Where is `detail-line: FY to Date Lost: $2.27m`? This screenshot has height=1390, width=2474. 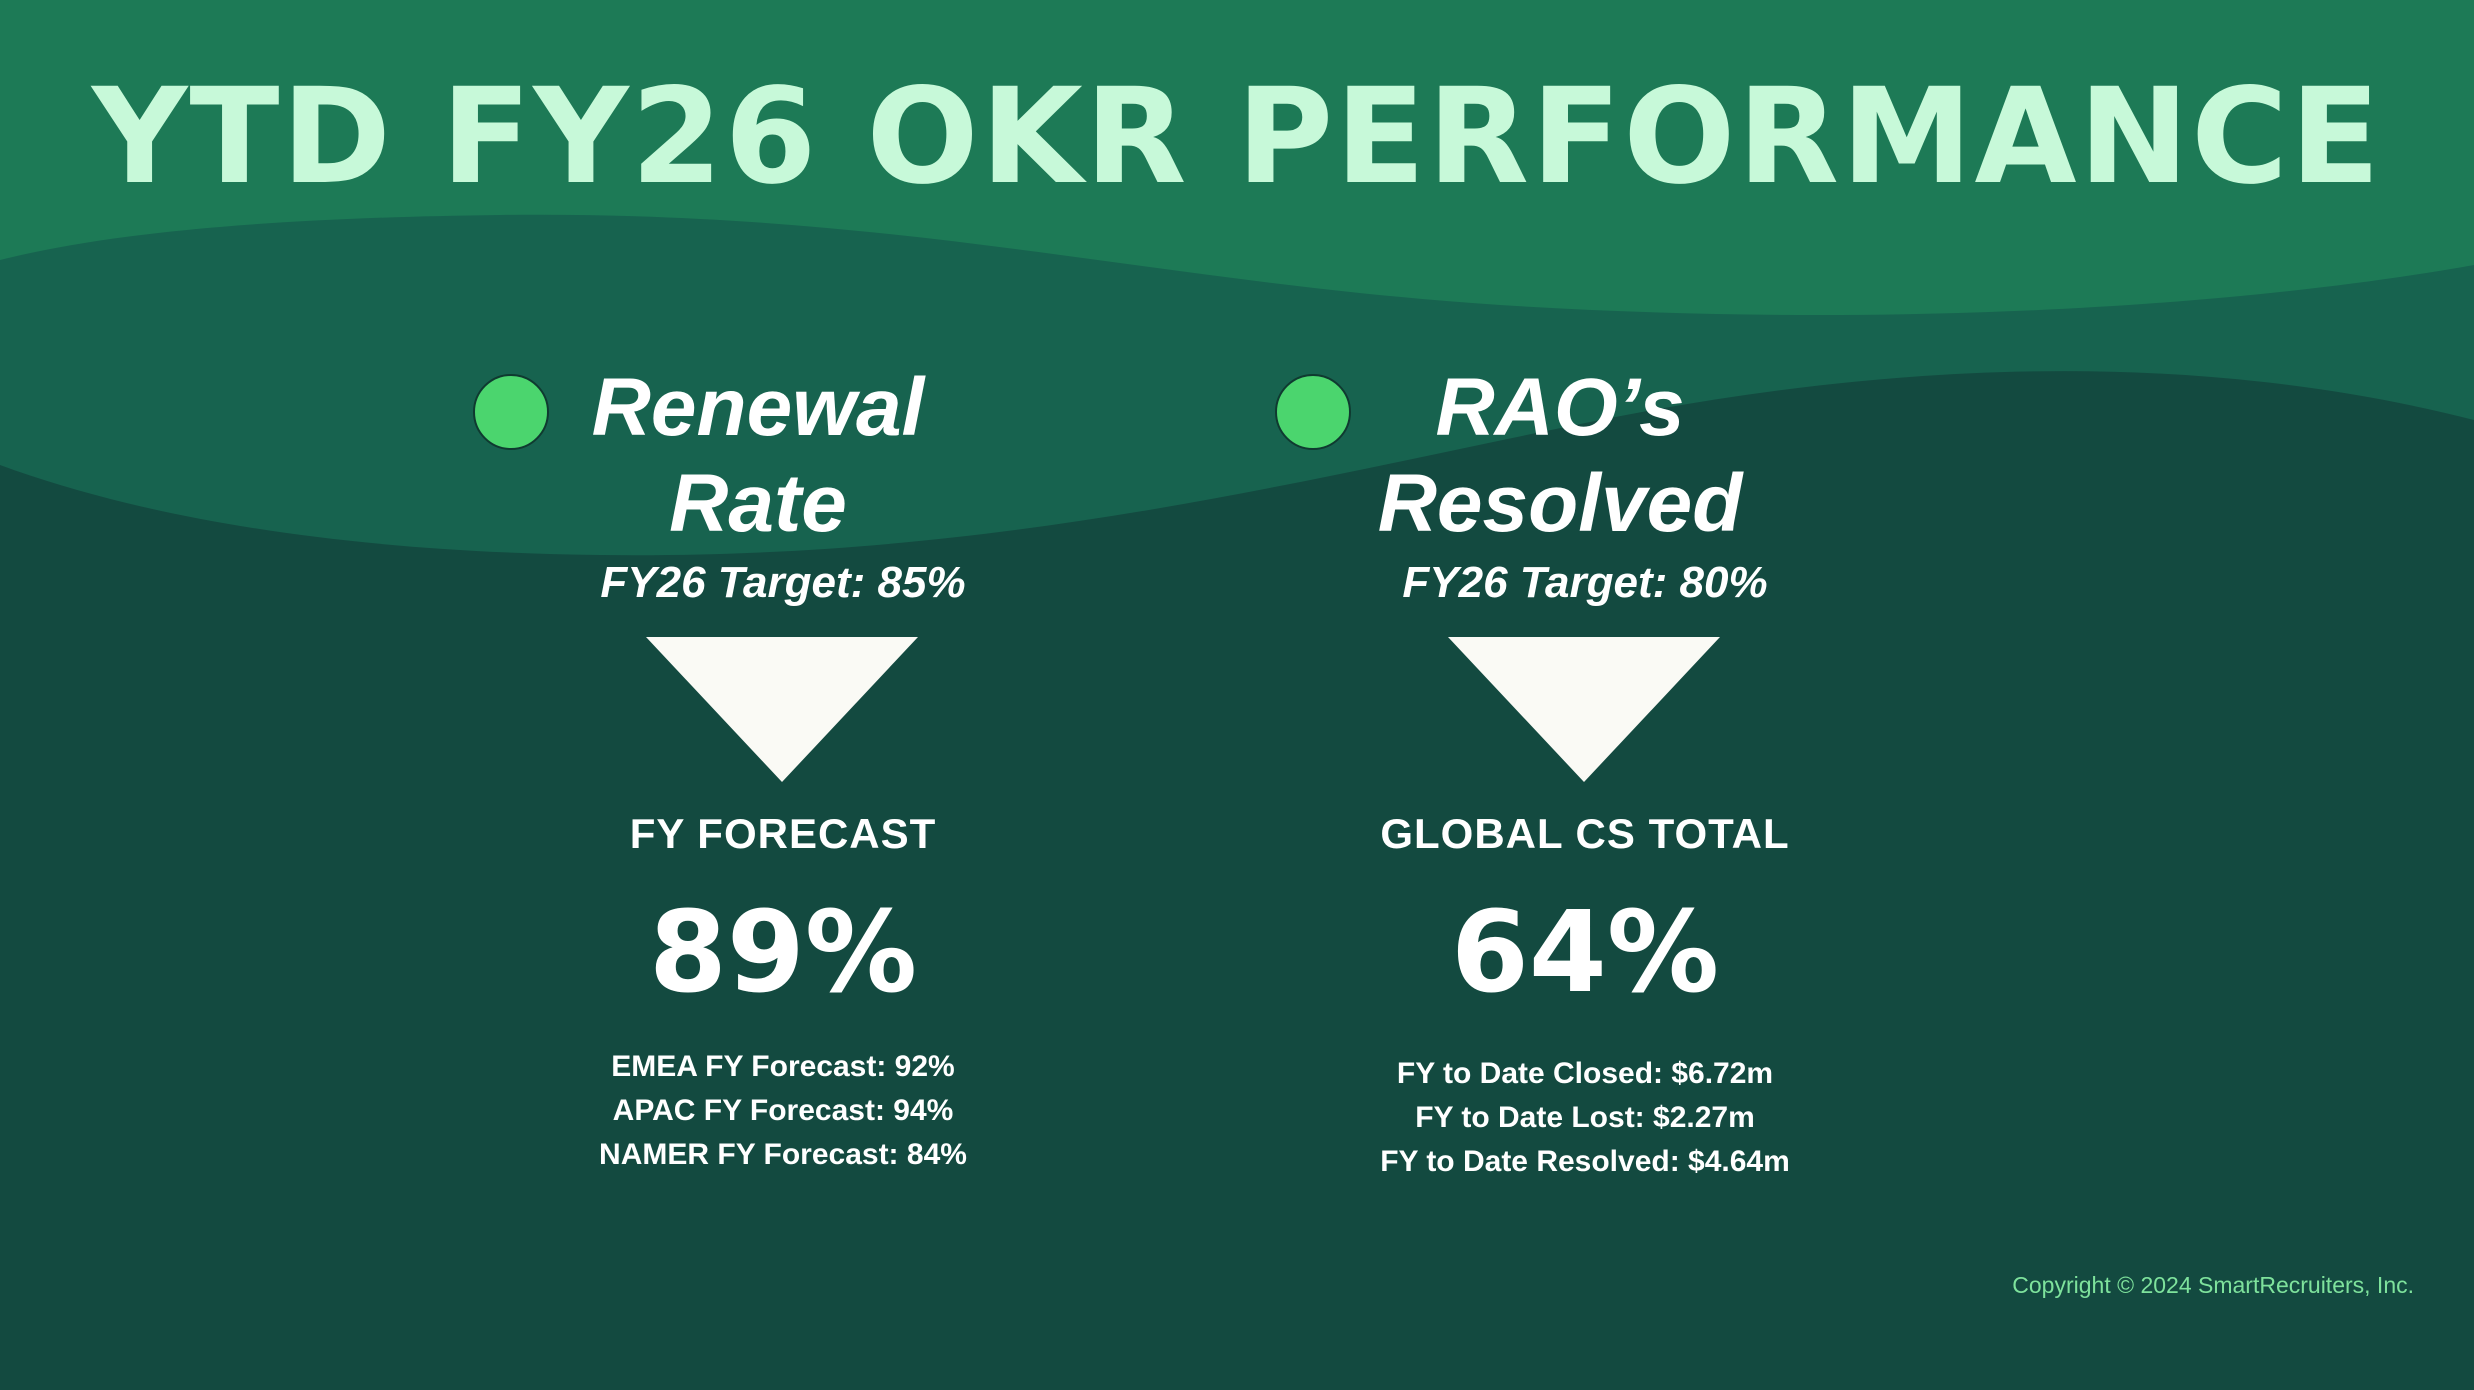 detail-line: FY to Date Lost: $2.27m is located at coordinates (1585, 1117).